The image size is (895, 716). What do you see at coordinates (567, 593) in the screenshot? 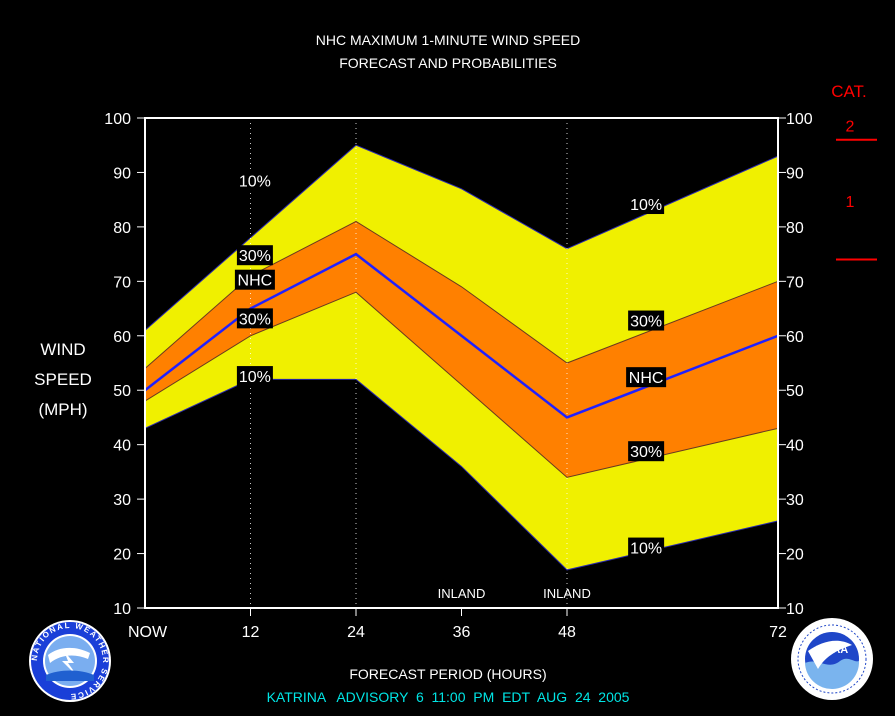
I see `inland-label-48: INLAND` at bounding box center [567, 593].